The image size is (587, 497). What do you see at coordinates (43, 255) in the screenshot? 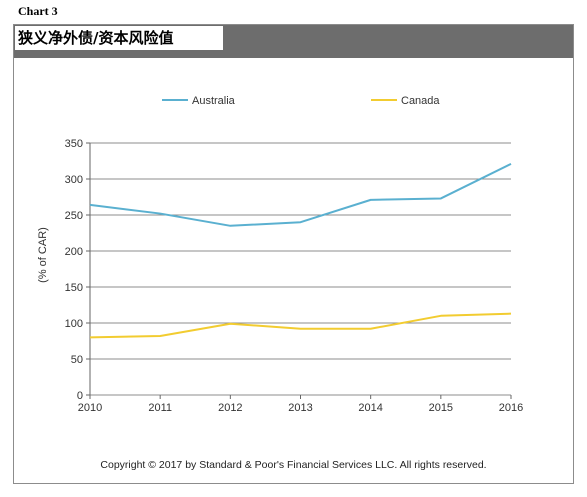
I see `y-axis-label: (% of CAR)` at bounding box center [43, 255].